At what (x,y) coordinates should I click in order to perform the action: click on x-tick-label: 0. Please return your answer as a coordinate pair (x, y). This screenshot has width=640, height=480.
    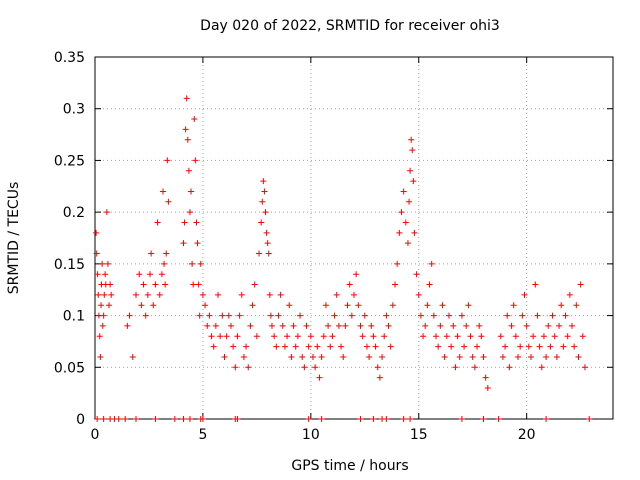
    Looking at the image, I should click on (95, 435).